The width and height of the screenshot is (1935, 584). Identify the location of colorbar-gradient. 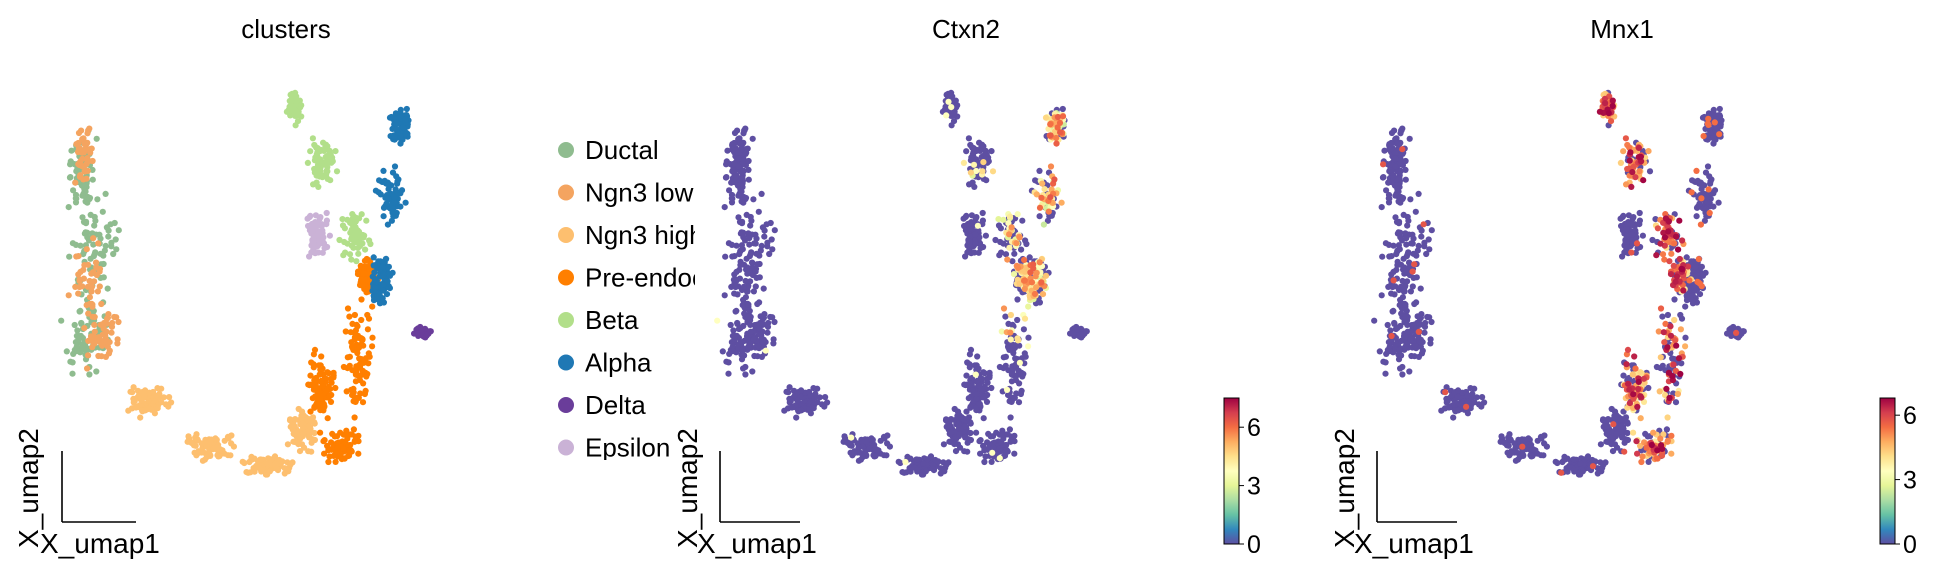
(1231, 471).